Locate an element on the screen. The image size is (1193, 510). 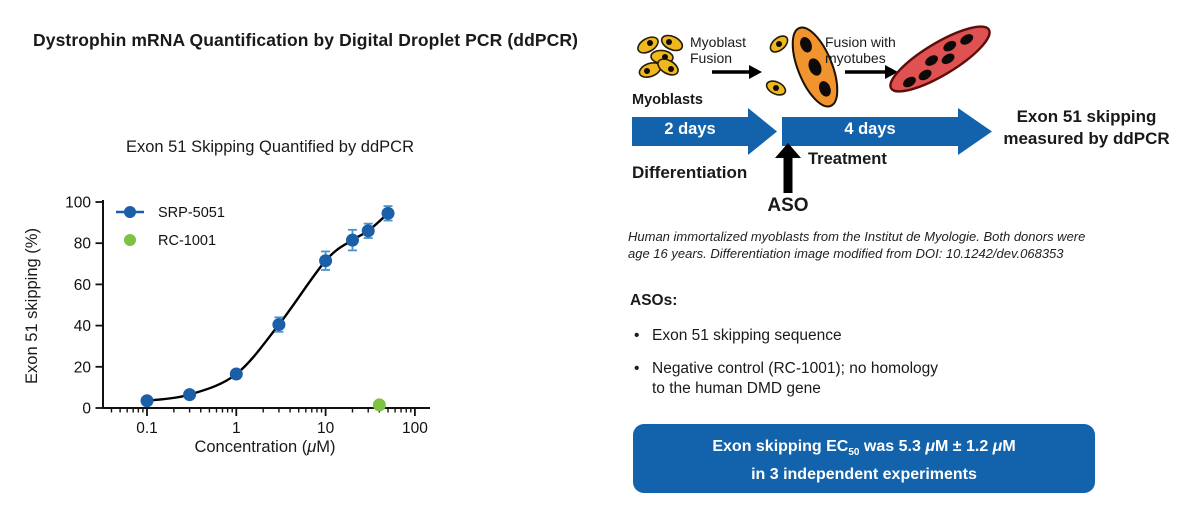
ec50-sub: 50 is located at coordinates (854, 453).